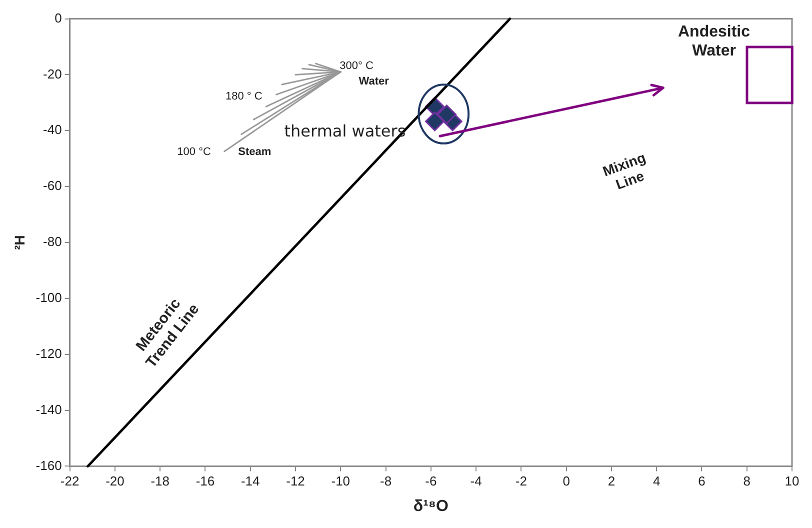 The height and width of the screenshot is (528, 812). What do you see at coordinates (243, 96) in the screenshot?
I see `annotation: 180 ° C` at bounding box center [243, 96].